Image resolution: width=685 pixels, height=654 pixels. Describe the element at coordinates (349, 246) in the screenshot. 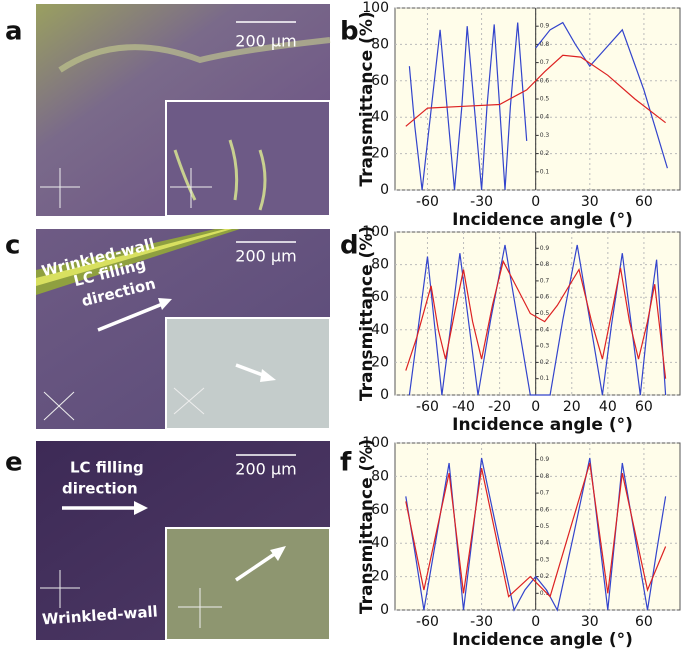

I see `panel-label: d` at that location.